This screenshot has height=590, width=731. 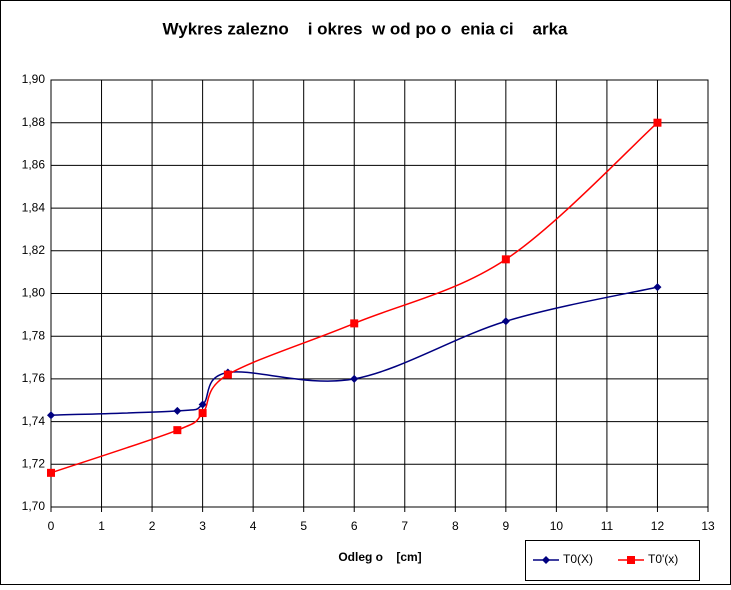 What do you see at coordinates (152, 526) in the screenshot?
I see `x-tick-label: 2` at bounding box center [152, 526].